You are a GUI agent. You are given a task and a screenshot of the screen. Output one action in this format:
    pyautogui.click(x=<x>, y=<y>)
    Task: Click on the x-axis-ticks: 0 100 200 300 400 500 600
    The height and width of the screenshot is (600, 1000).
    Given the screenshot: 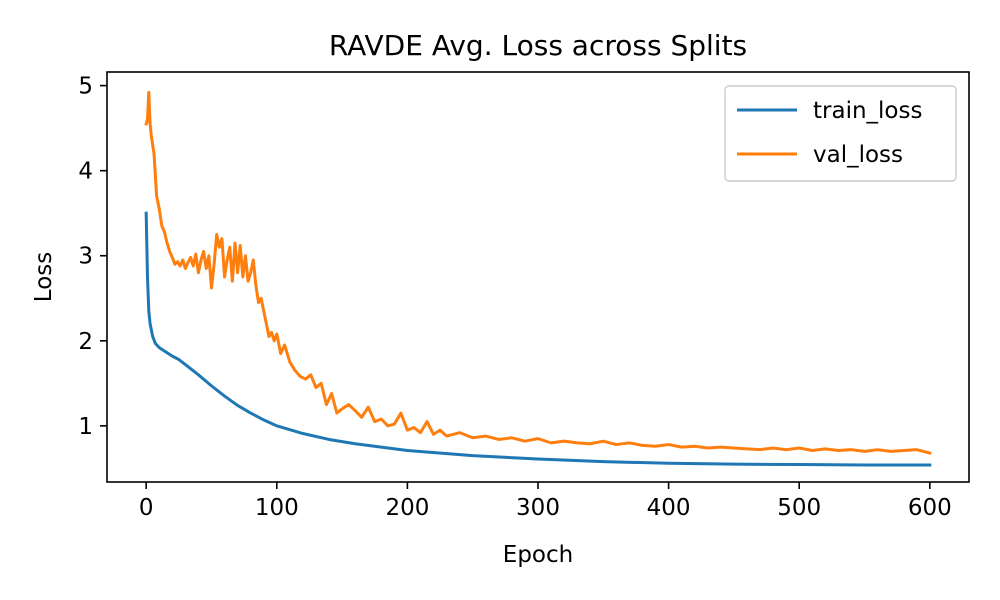 What is the action you would take?
    pyautogui.click(x=545, y=501)
    